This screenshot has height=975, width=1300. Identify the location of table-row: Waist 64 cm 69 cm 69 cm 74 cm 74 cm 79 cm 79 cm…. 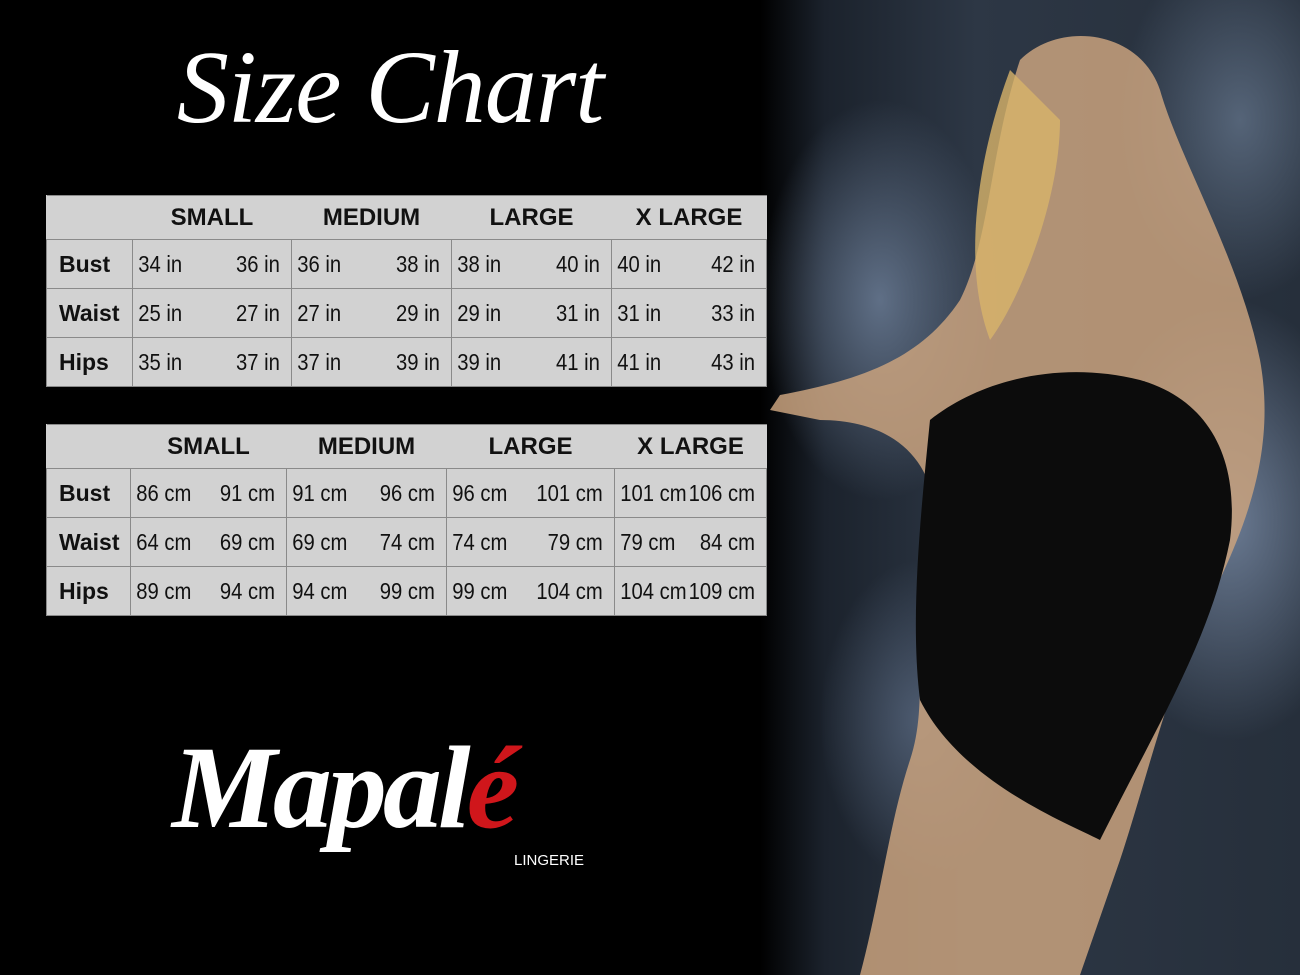
(406, 542).